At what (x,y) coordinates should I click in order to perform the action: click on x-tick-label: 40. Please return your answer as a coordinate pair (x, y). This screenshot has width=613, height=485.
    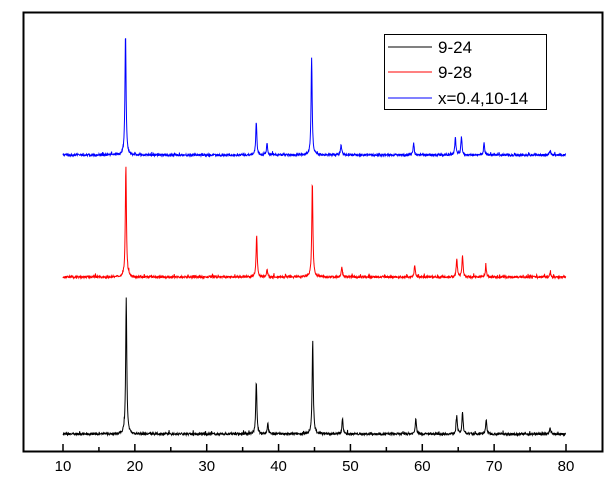
    Looking at the image, I should click on (278, 466).